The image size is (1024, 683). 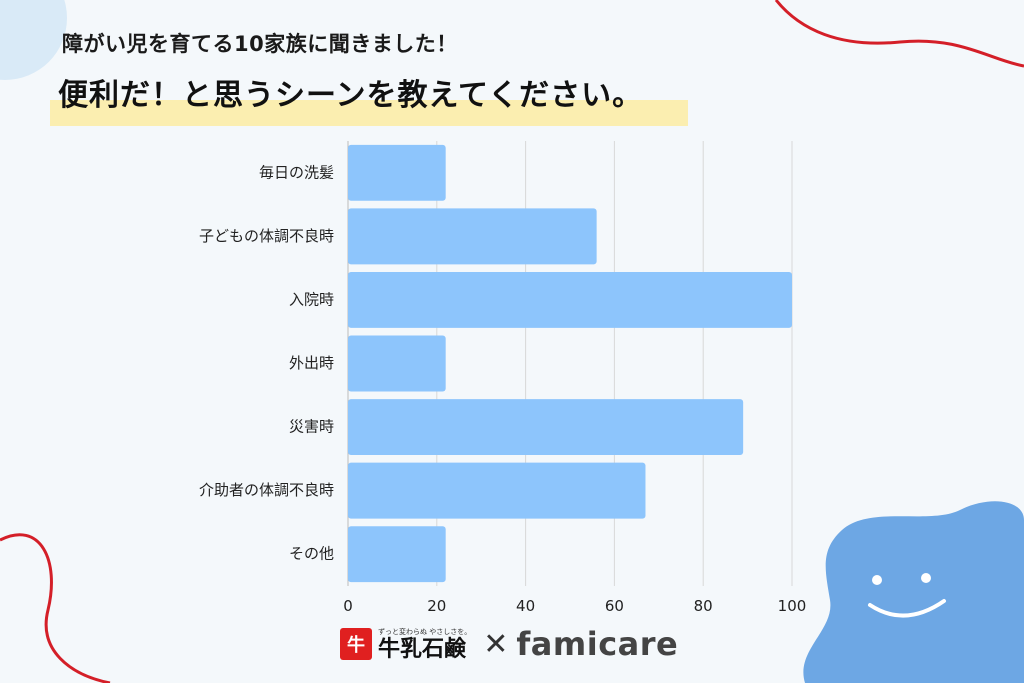 What do you see at coordinates (703, 606) in the screenshot?
I see `x-tick-label: 80` at bounding box center [703, 606].